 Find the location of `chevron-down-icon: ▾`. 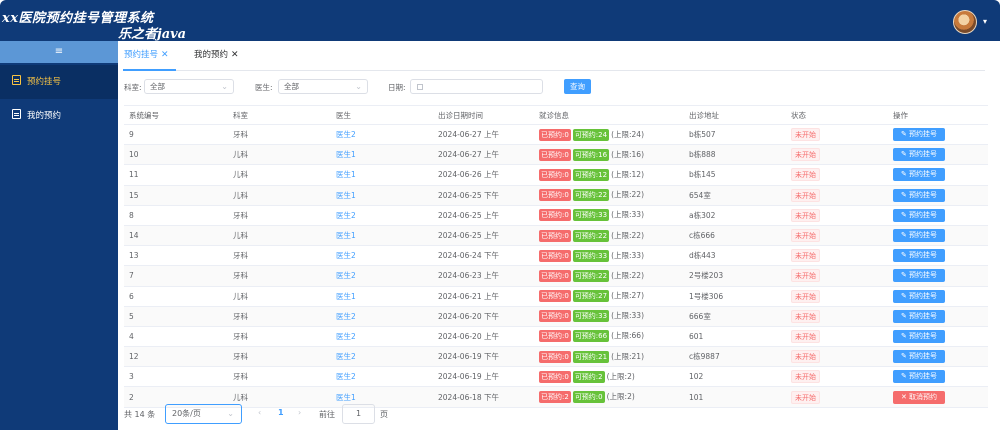

chevron-down-icon: ▾ is located at coordinates (985, 21).